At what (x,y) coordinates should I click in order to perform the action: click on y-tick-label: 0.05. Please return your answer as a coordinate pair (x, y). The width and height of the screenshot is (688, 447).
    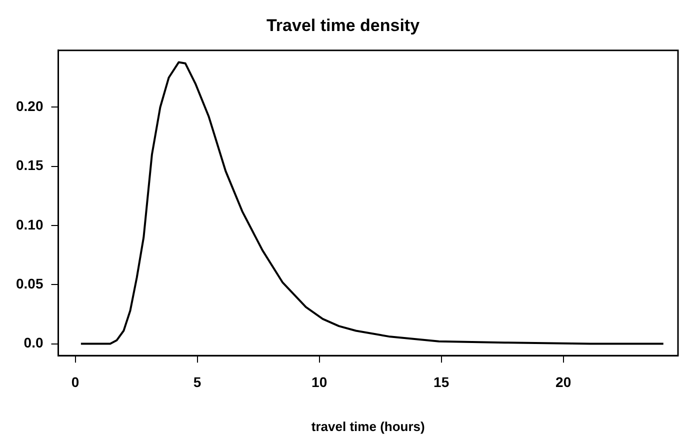
    Looking at the image, I should click on (30, 283).